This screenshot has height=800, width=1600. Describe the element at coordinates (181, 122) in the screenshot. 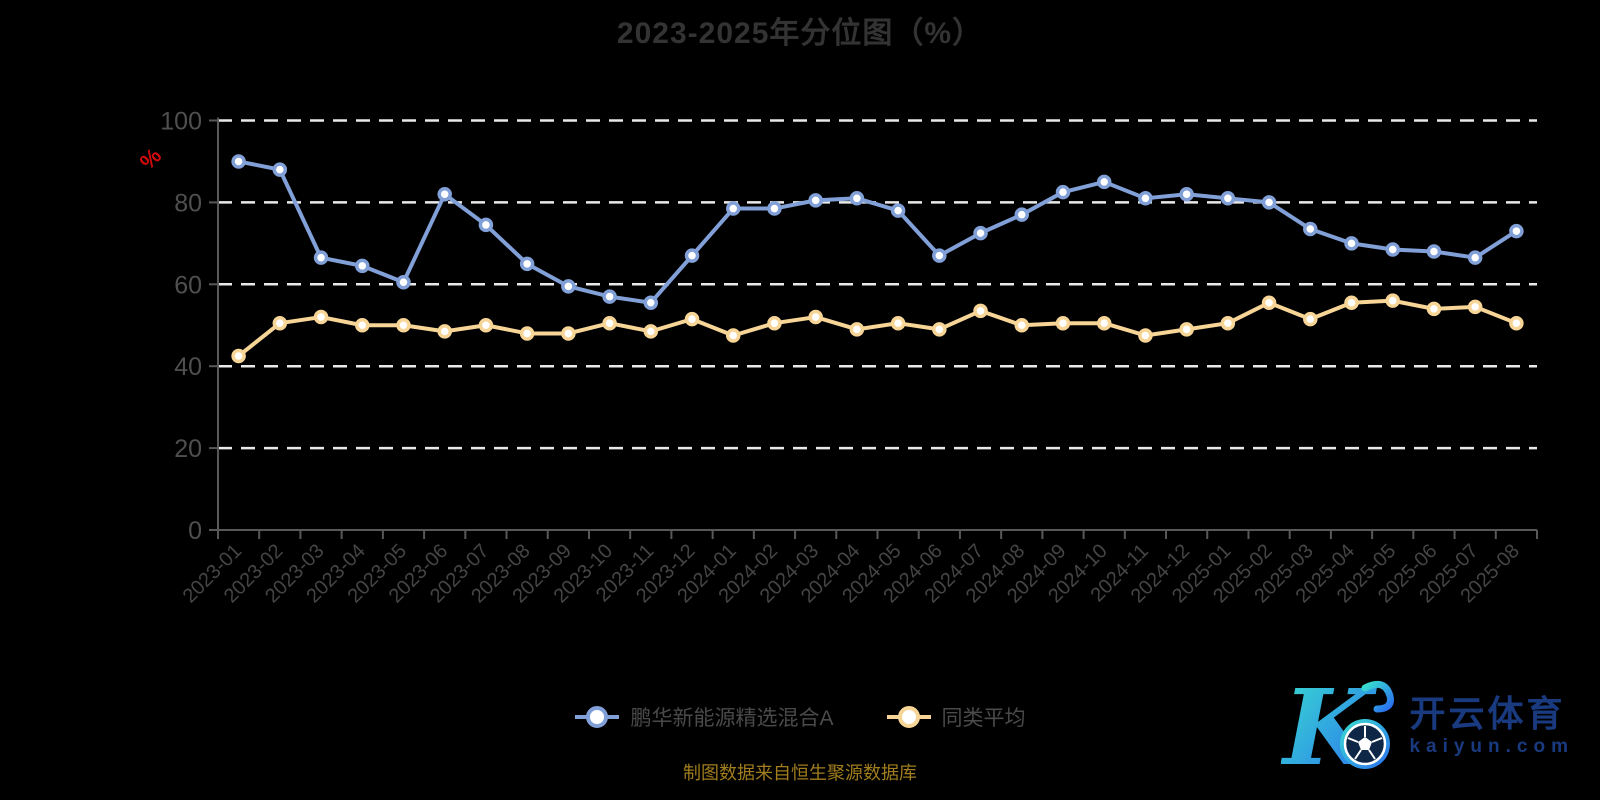

I see `svg-text: 100` at that location.